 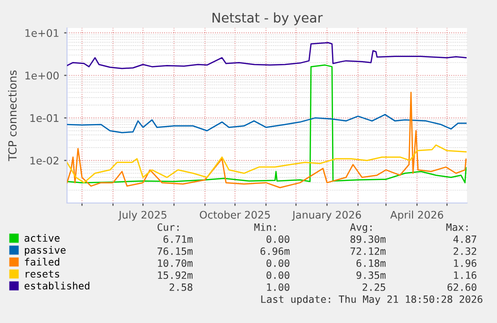 What do you see at coordinates (235, 214) in the screenshot?
I see `x-tick-label: October 2025` at bounding box center [235, 214].